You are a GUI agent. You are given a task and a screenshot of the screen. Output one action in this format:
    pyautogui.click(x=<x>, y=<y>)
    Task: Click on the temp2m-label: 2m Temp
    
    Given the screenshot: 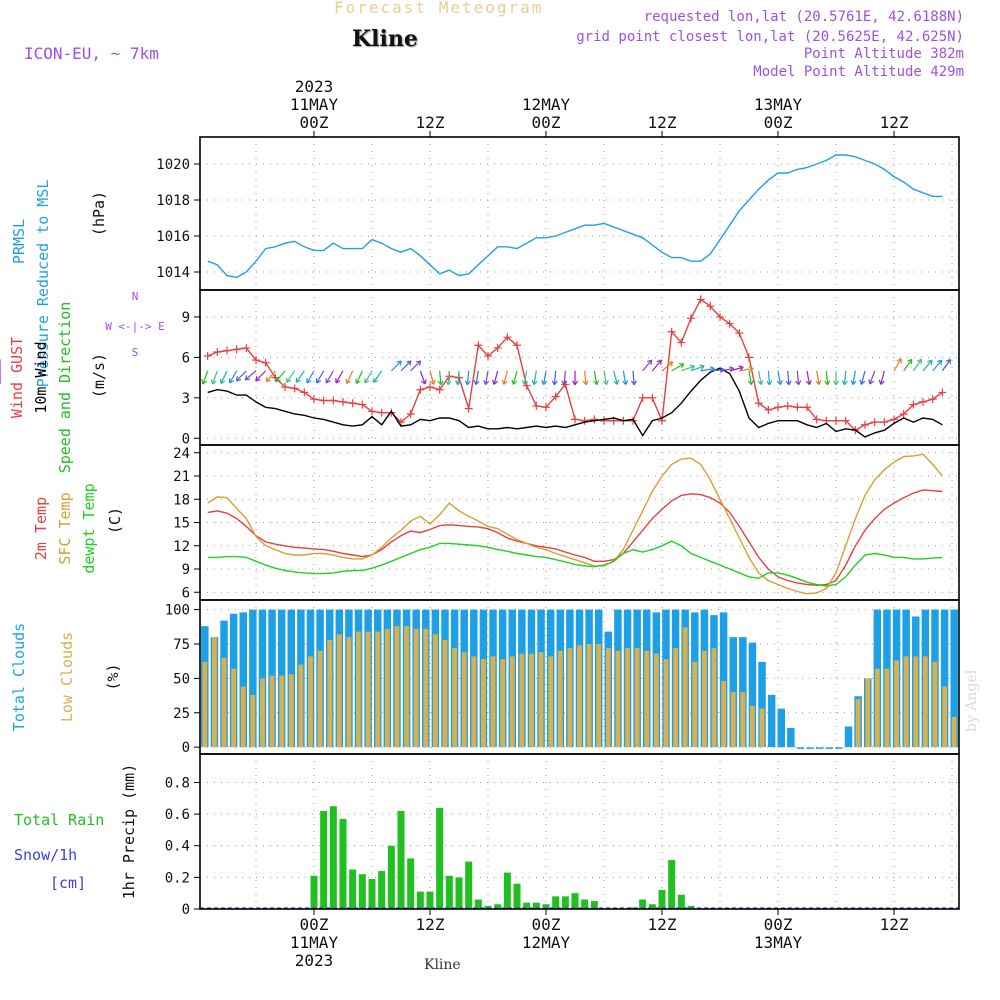 What is the action you would take?
    pyautogui.click(x=41, y=528)
    